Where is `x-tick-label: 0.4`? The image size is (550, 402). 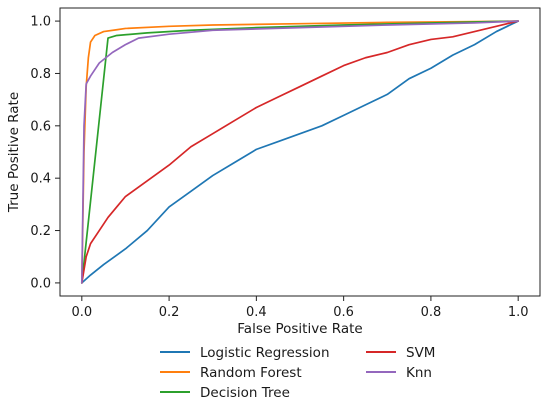 x-tick-label: 0.4 is located at coordinates (256, 312).